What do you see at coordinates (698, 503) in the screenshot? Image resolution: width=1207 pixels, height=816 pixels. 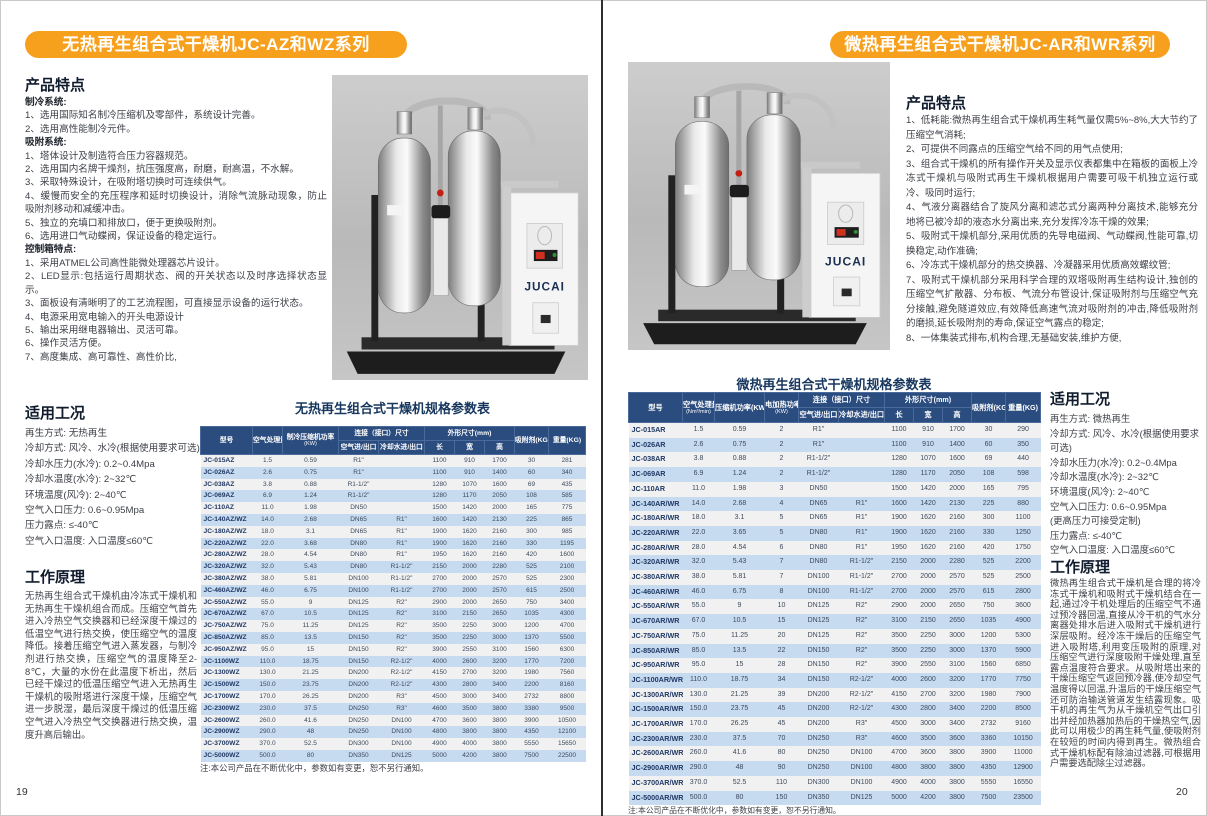 I see `value-cell: 14.0` at bounding box center [698, 503].